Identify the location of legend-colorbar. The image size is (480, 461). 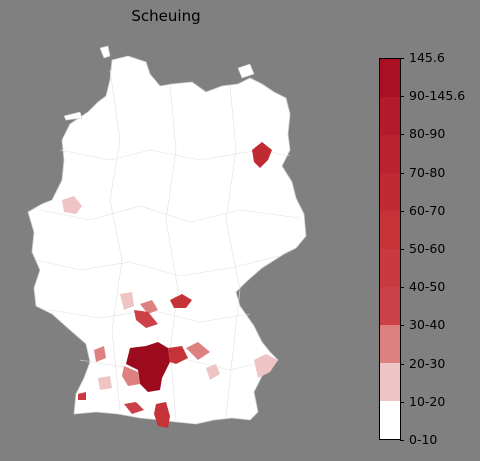
(390, 249).